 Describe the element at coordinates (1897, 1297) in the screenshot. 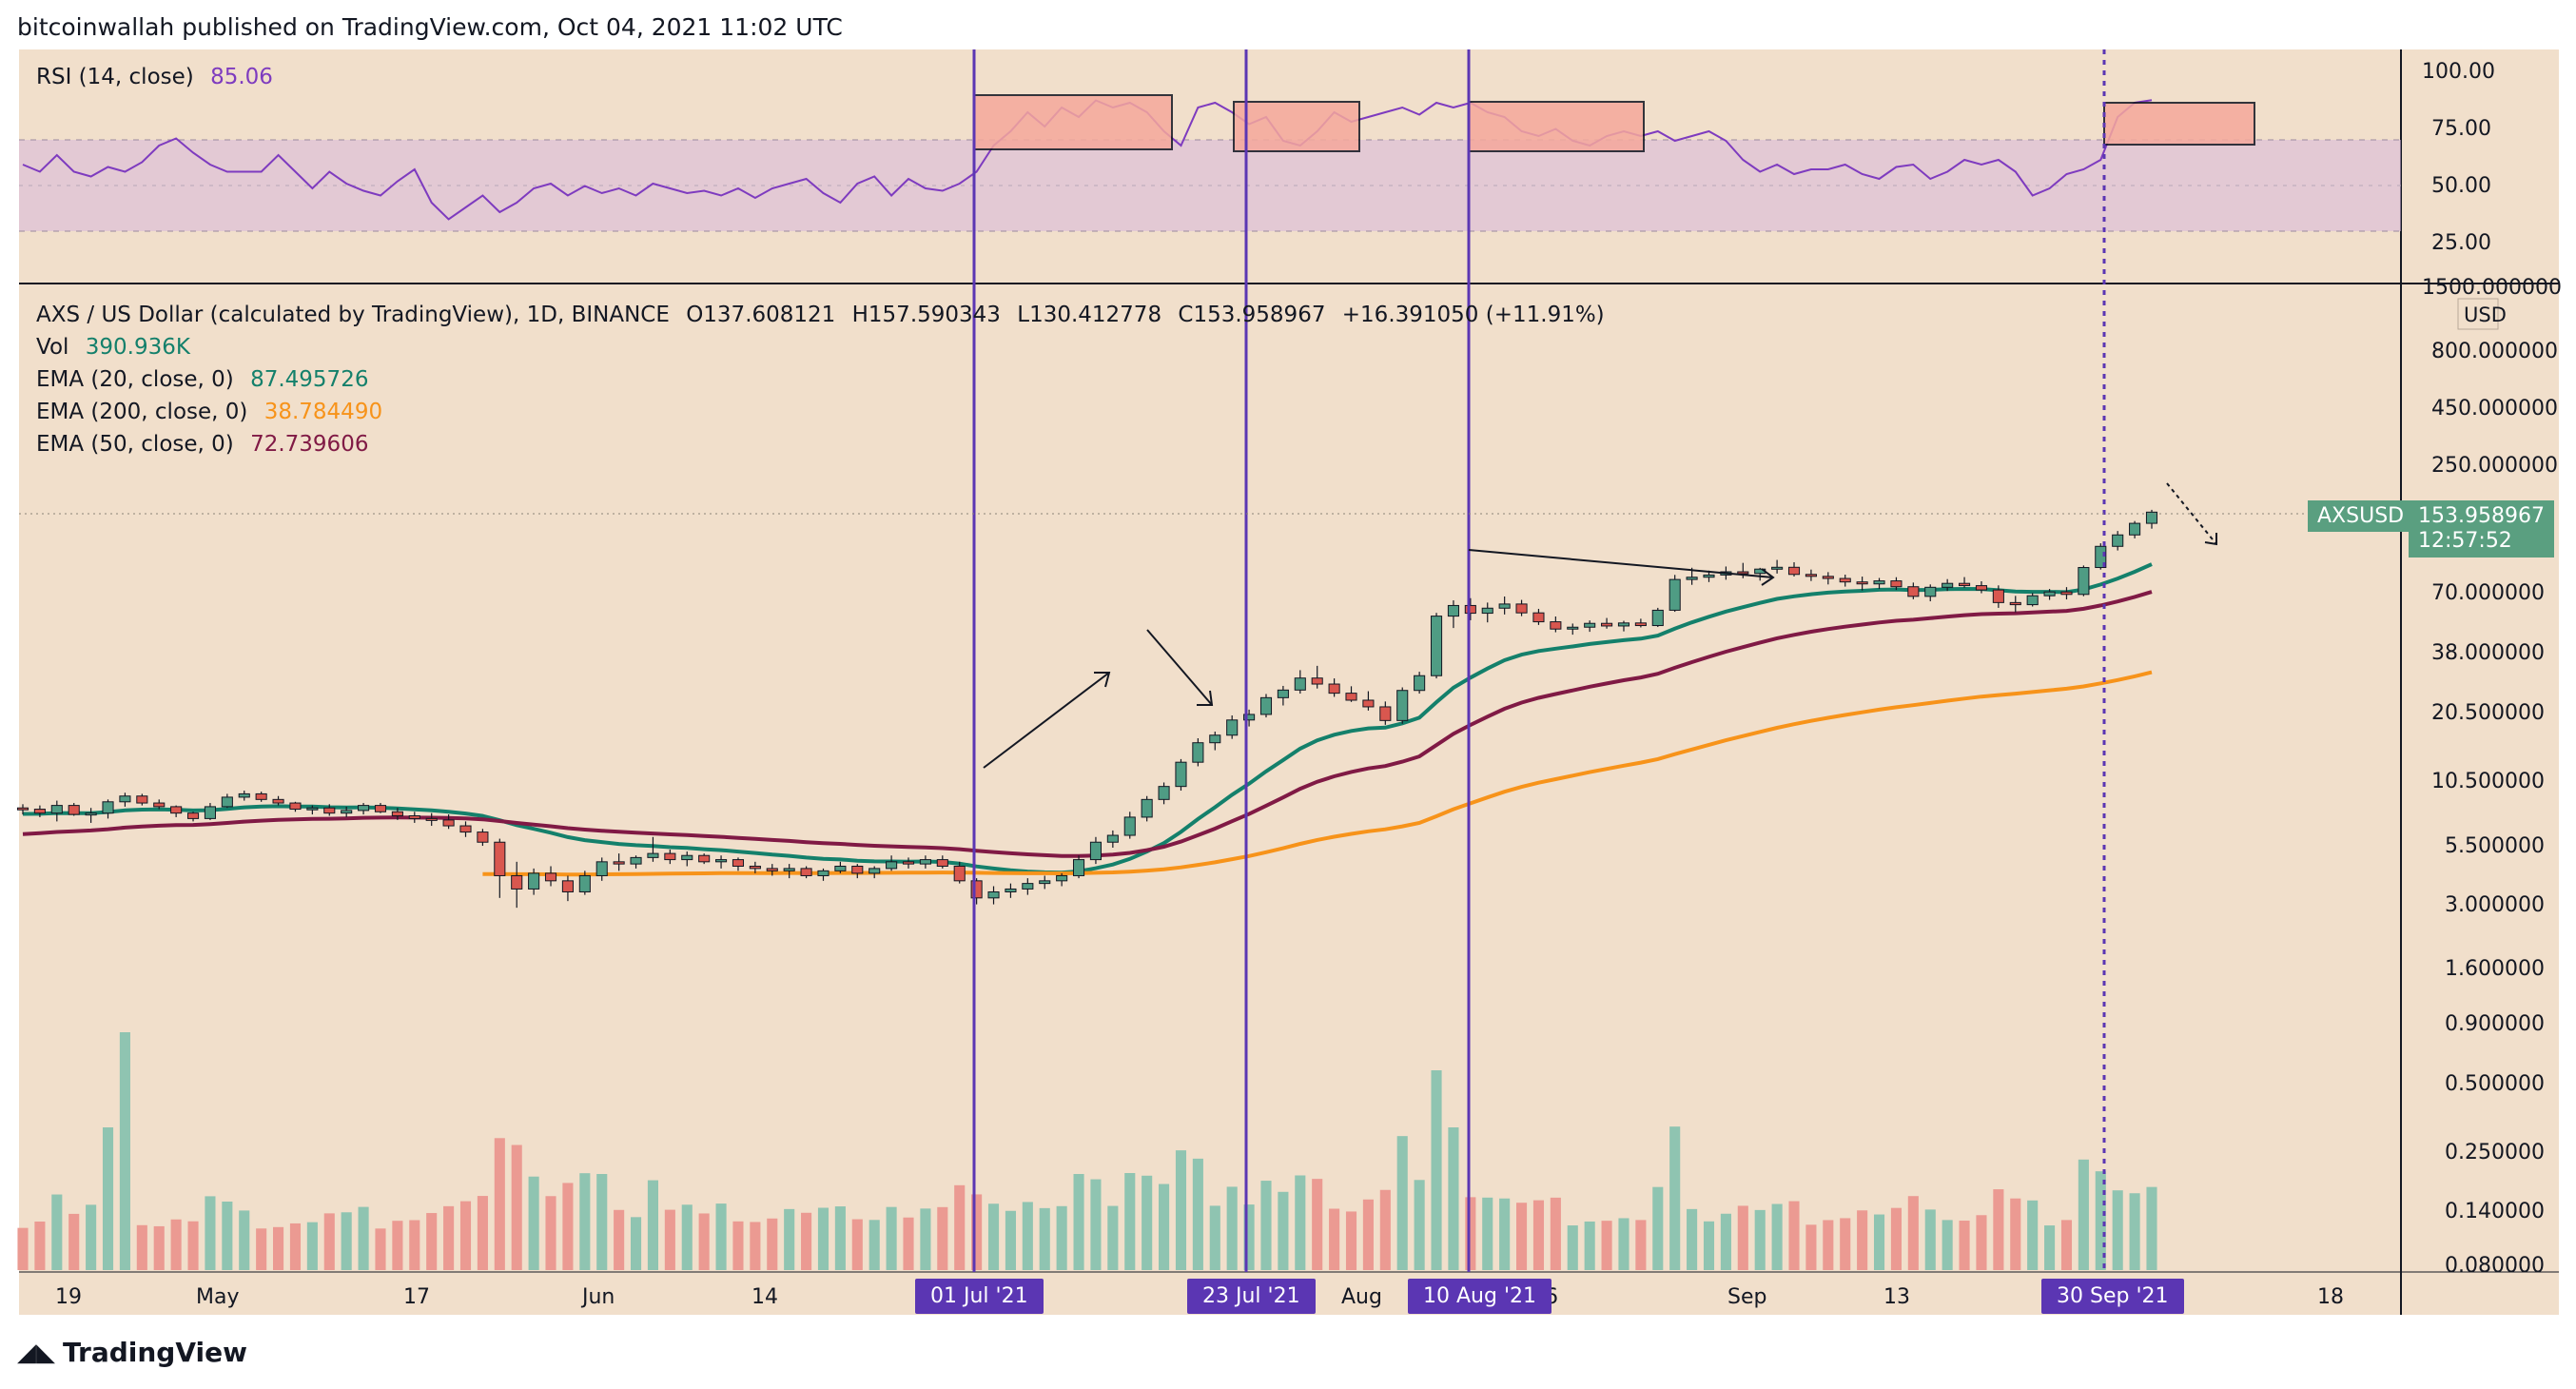

I see `time-tick: 13` at that location.